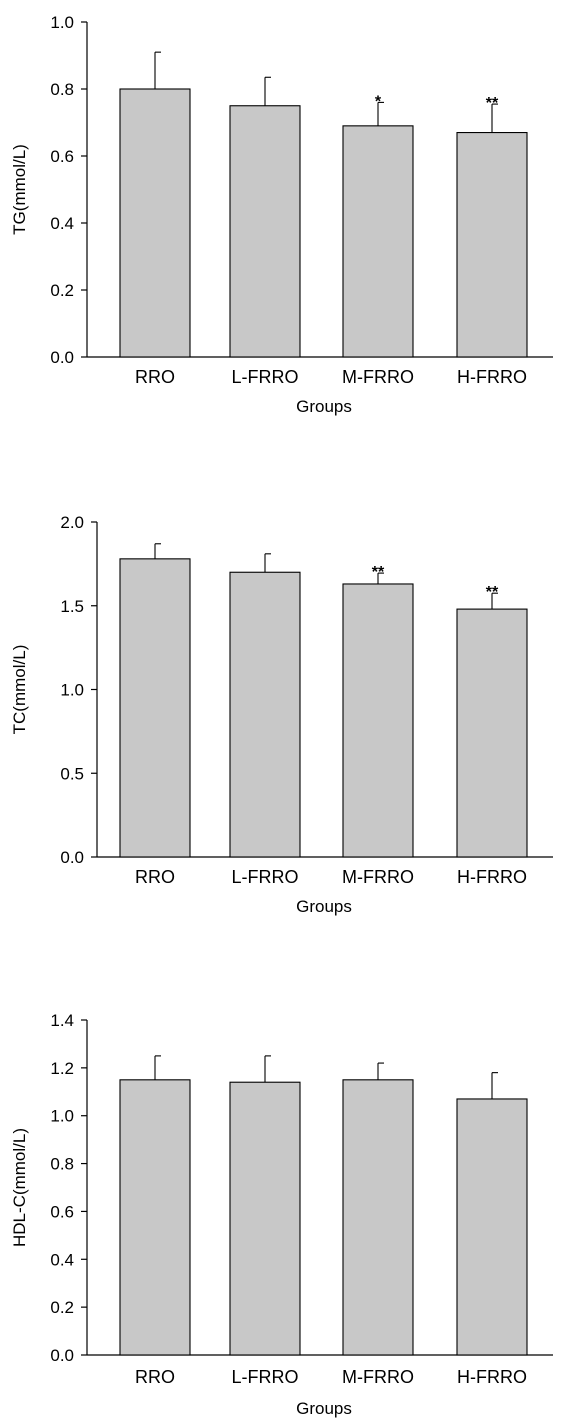  What do you see at coordinates (378, 101) in the screenshot?
I see `significance-marker: *` at bounding box center [378, 101].